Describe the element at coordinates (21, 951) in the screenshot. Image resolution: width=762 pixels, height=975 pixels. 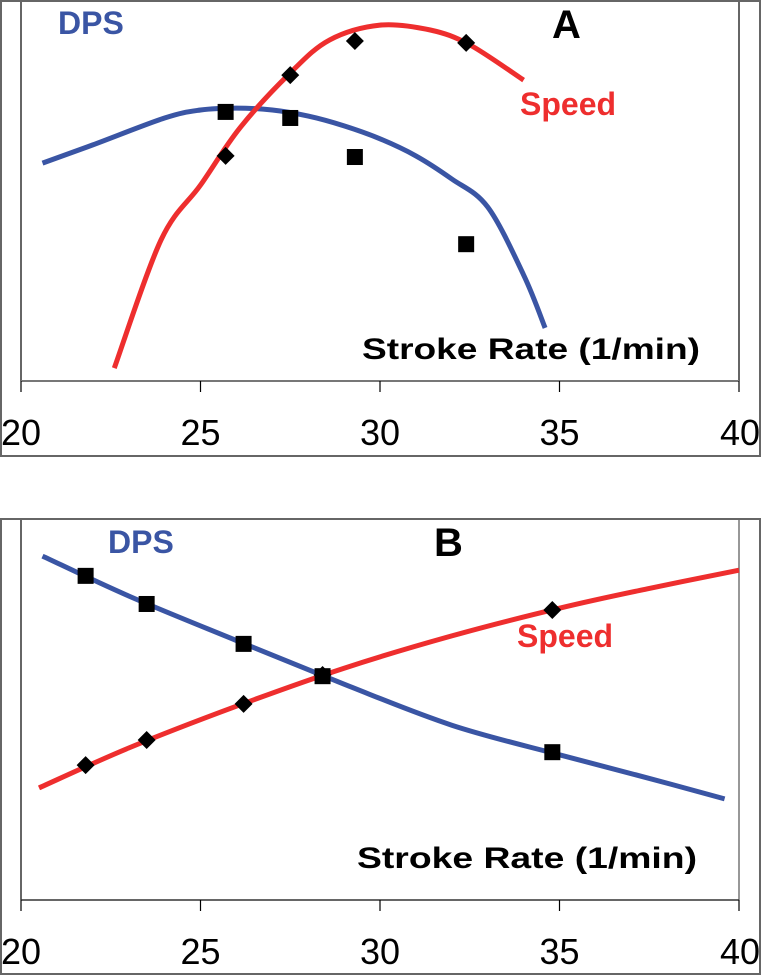
I see `chart-b-x-tick-label: 20` at that location.